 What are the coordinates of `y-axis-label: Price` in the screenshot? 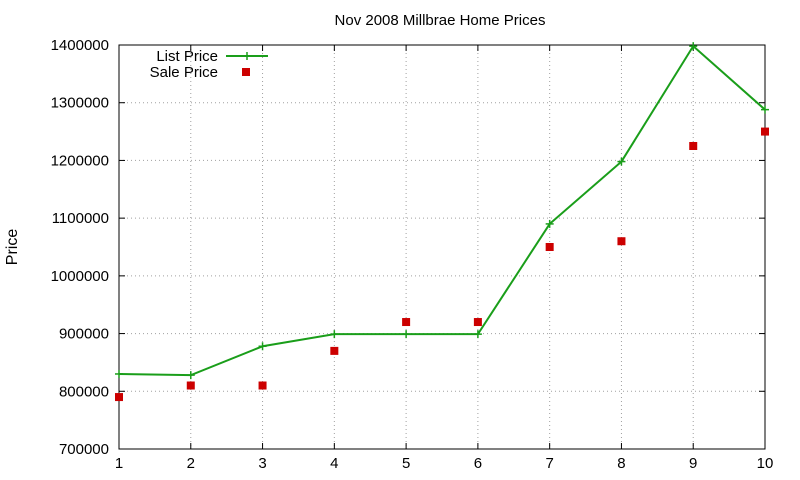 It's located at (12, 247).